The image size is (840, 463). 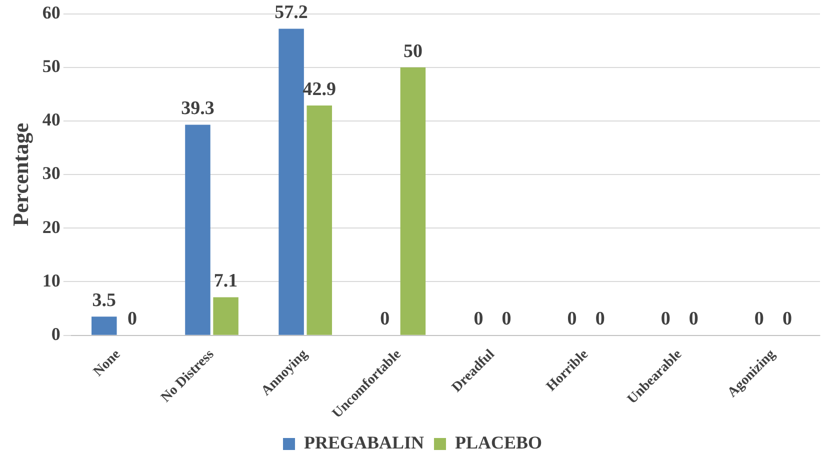 I want to click on y-axis-title: Percentage, so click(x=20, y=174).